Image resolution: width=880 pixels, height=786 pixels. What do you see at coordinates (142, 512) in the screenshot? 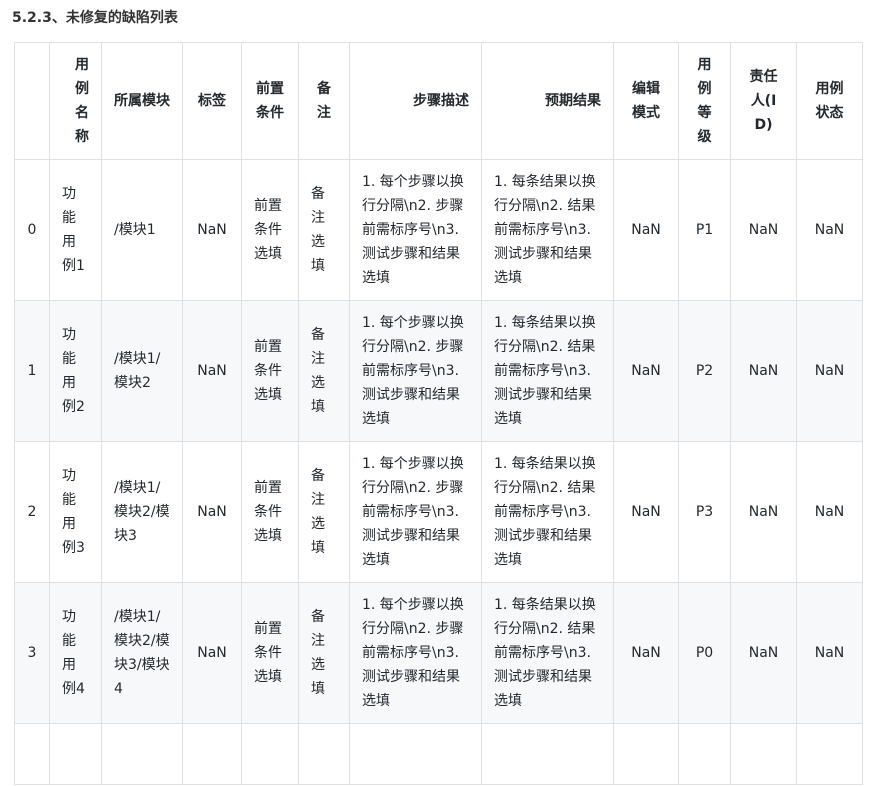
I see `table-cell: /模块1/模块2/模块3` at bounding box center [142, 512].